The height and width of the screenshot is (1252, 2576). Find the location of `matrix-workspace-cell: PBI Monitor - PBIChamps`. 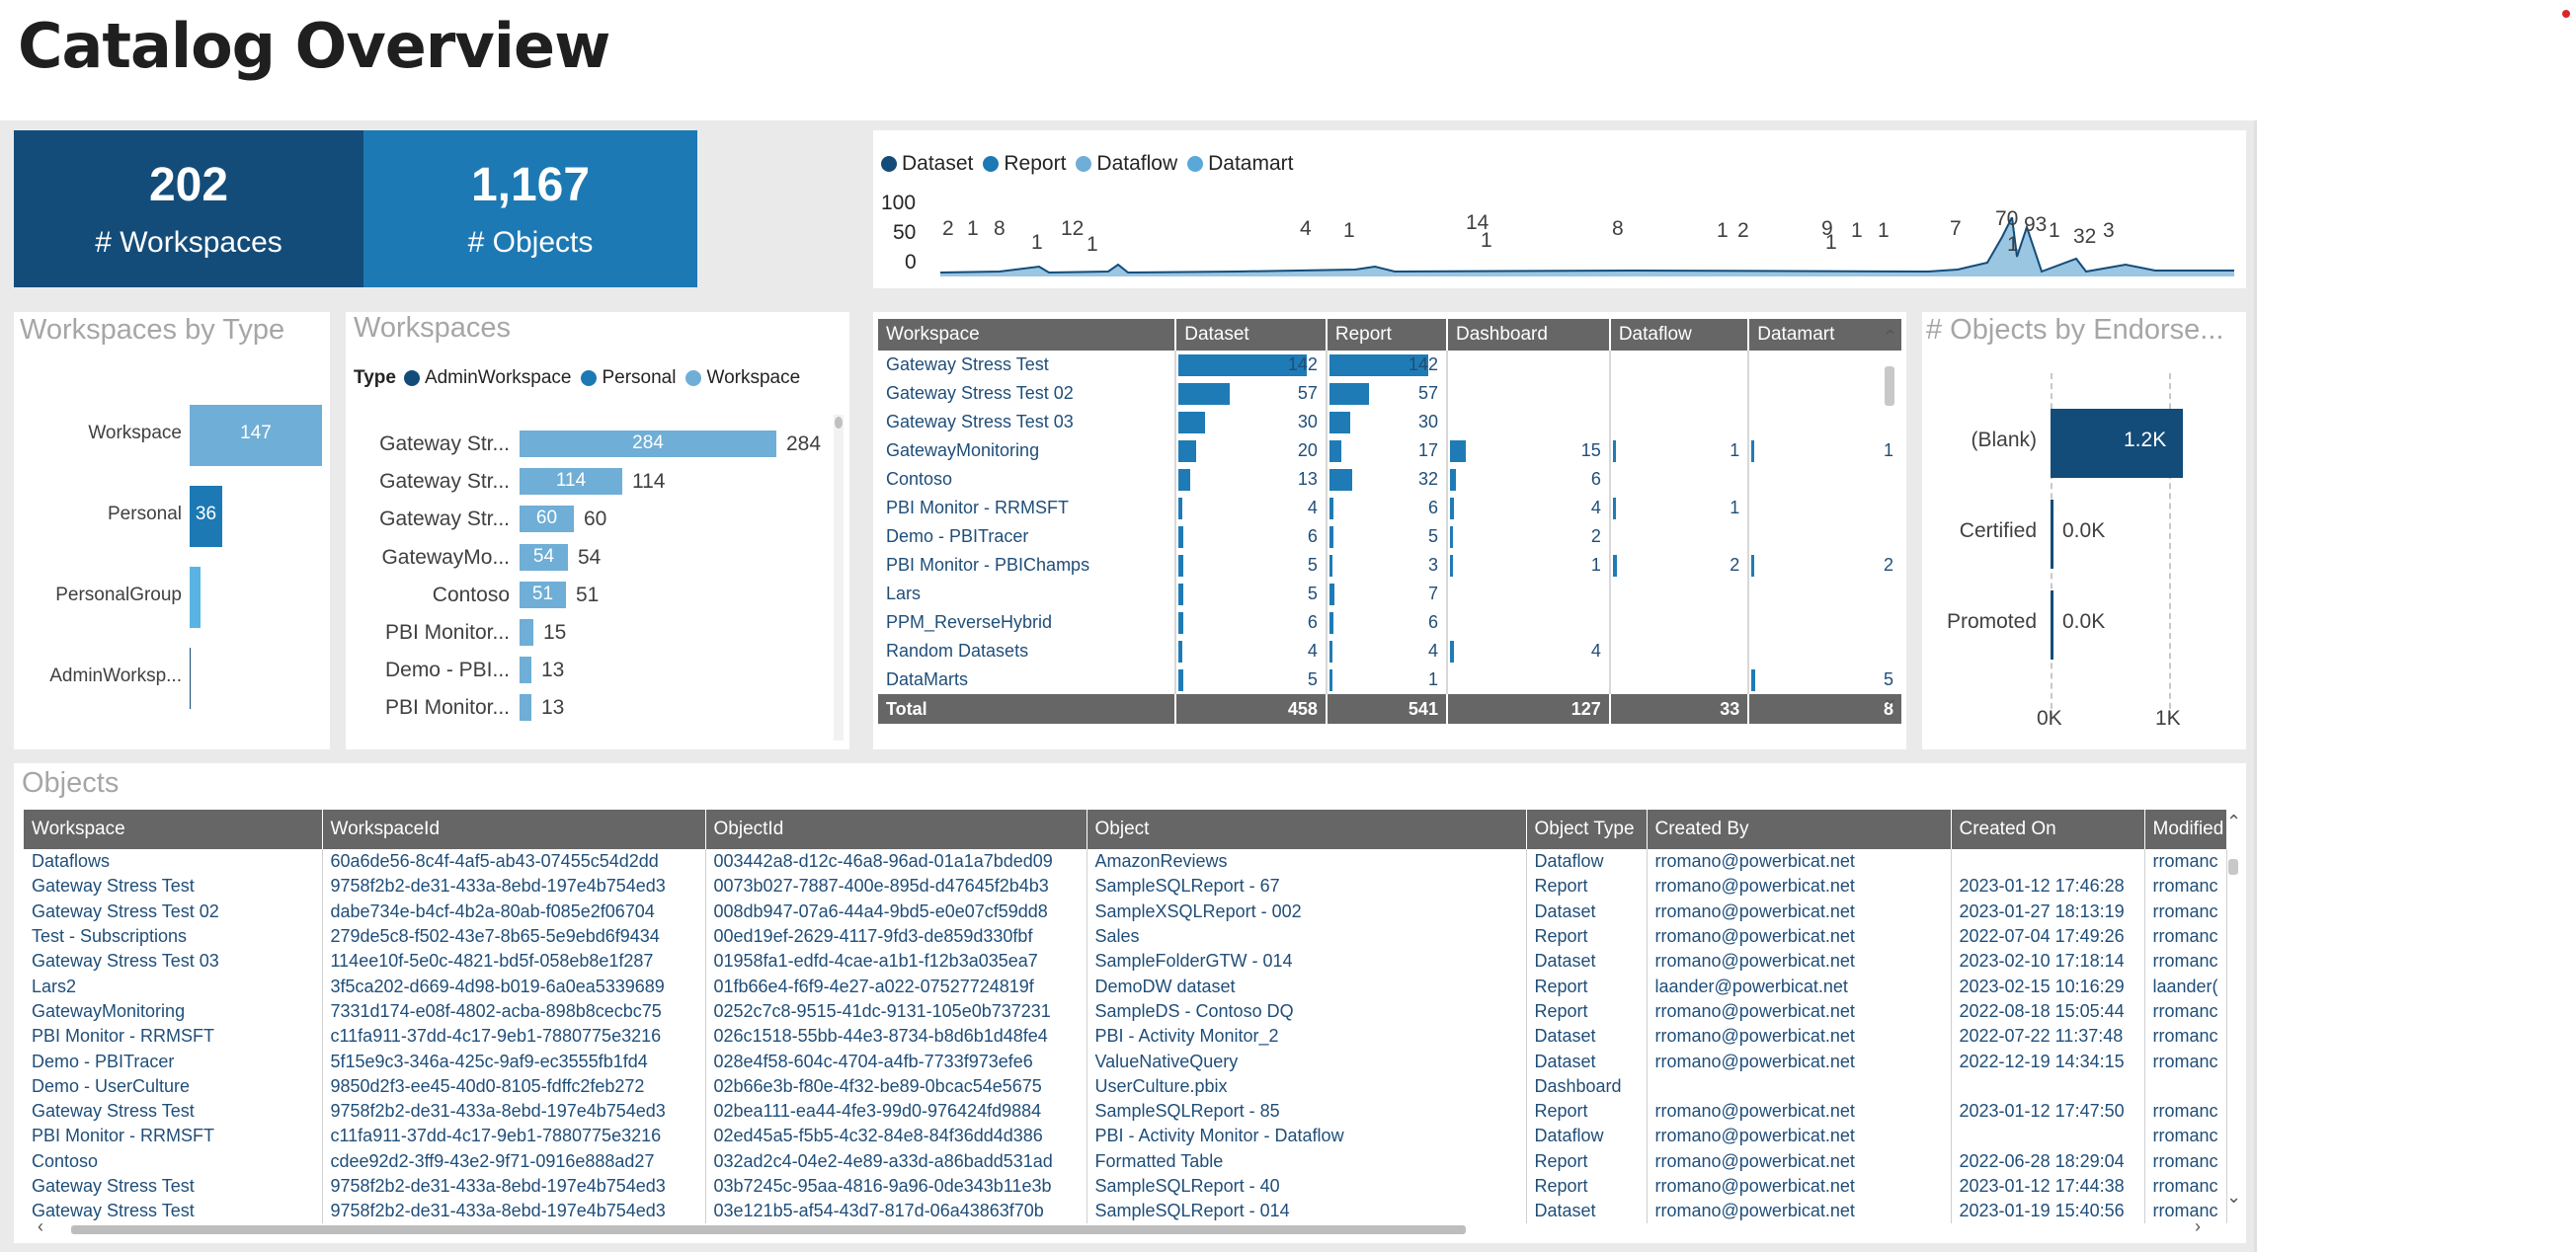

matrix-workspace-cell: PBI Monitor - PBIChamps is located at coordinates (1026, 565).